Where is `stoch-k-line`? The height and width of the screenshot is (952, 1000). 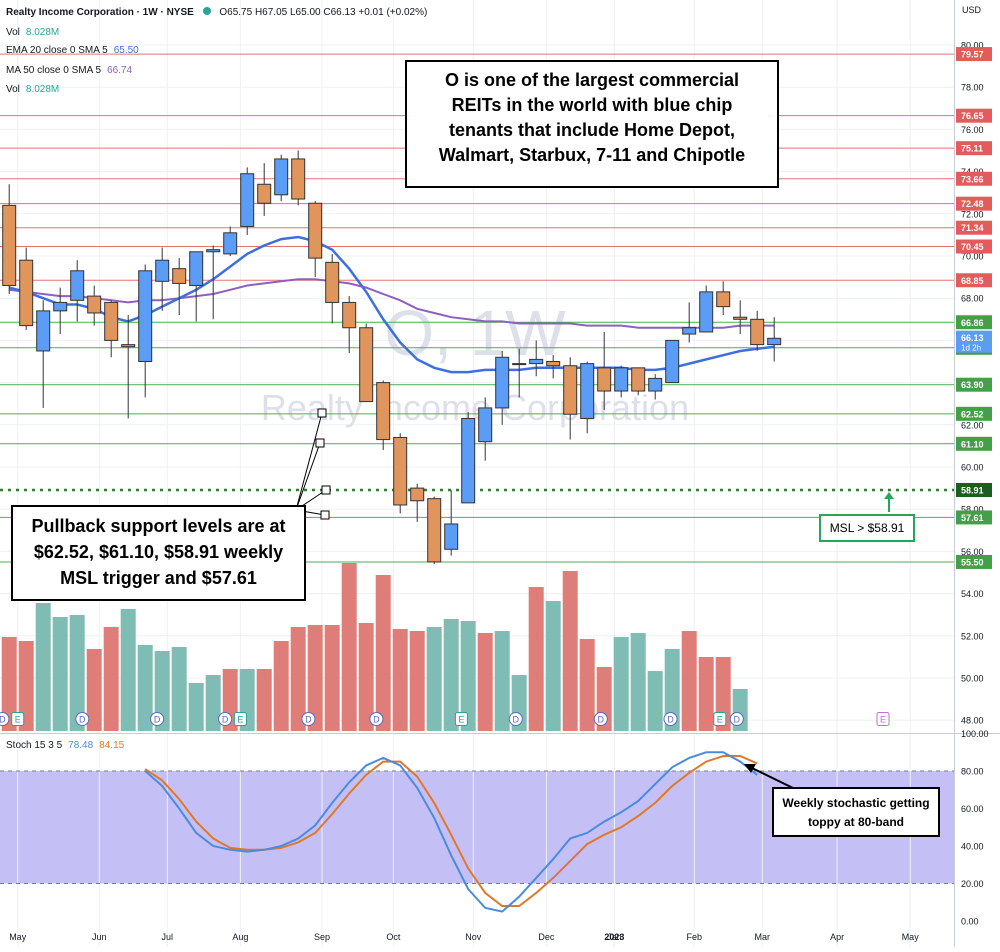
stoch-k-line is located at coordinates (451, 832).